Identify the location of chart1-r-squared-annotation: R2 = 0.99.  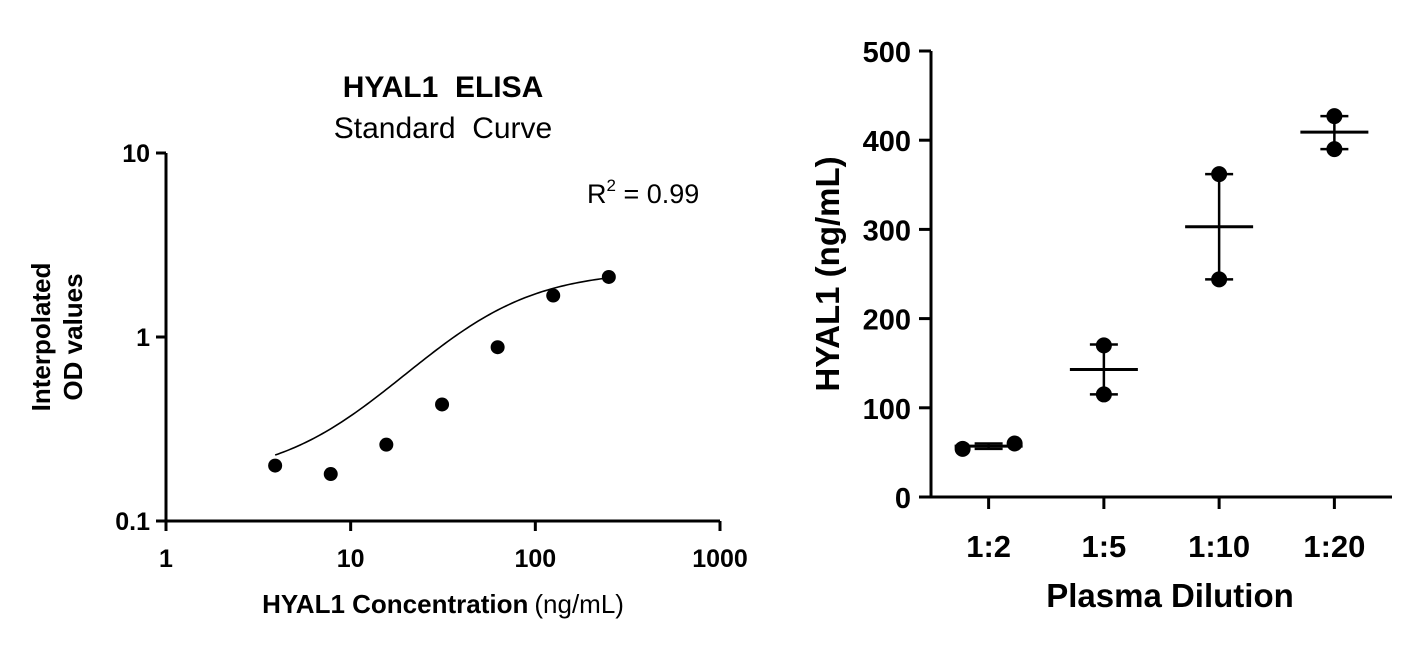
(643, 192).